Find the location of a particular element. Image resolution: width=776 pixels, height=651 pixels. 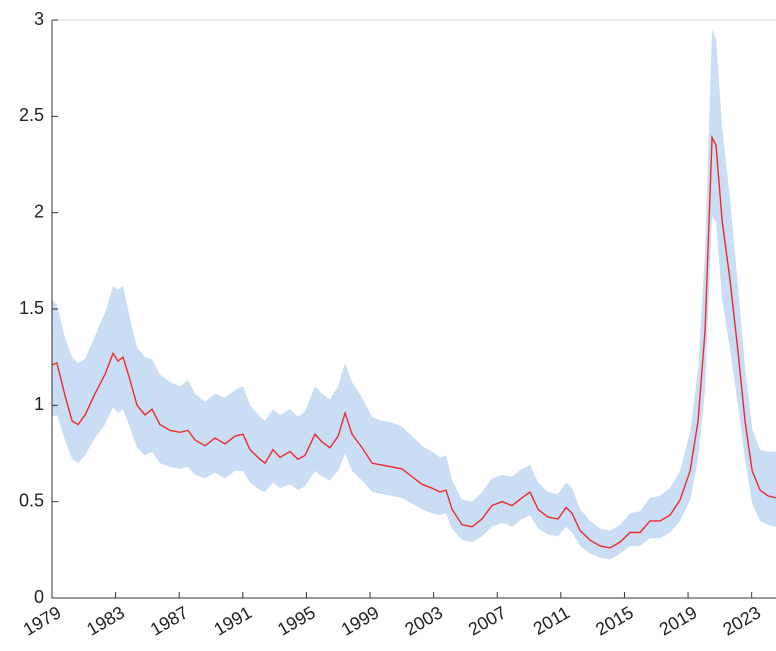

x-tick-label: 1991 is located at coordinates (233, 620).